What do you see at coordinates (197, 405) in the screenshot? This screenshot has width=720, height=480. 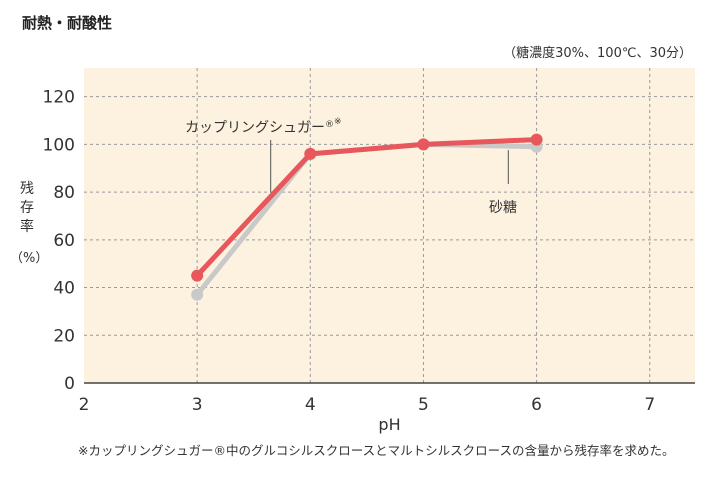 I see `x-tick-label: 3` at bounding box center [197, 405].